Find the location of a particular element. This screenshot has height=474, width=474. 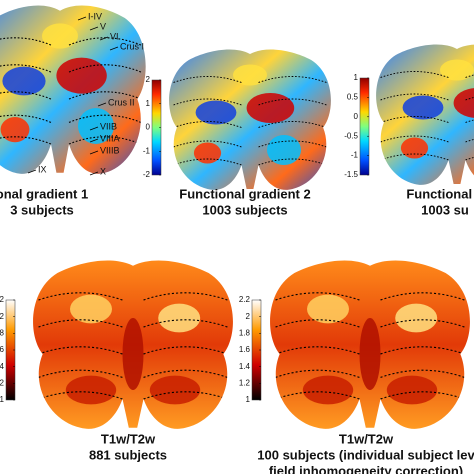

caption: Functional gradient 2 is located at coordinates (244, 193).